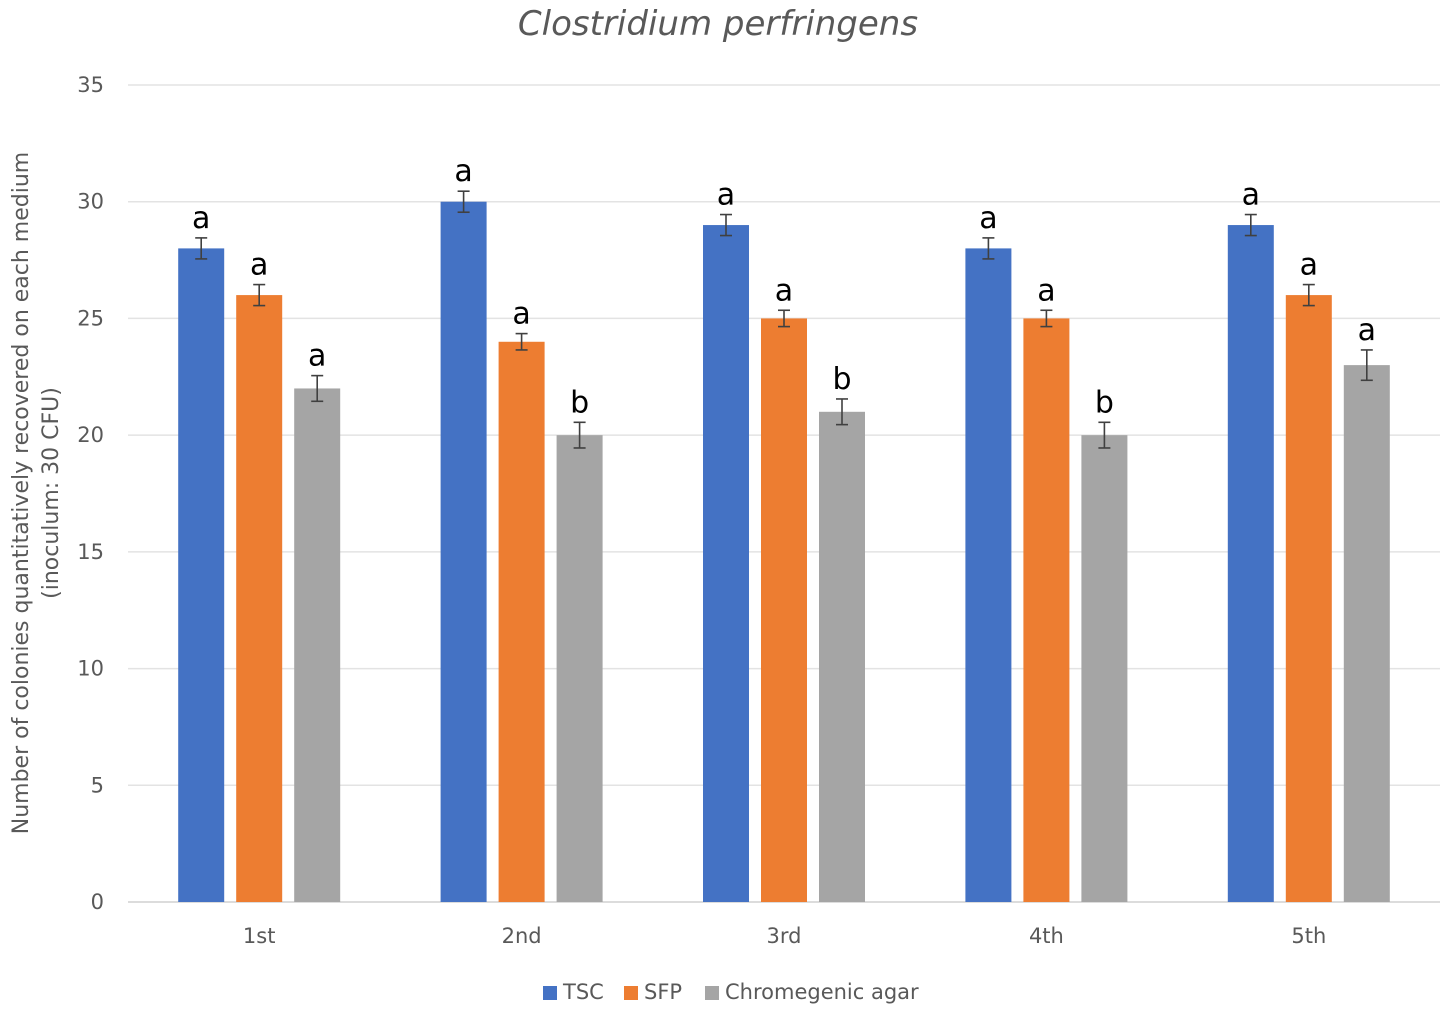 The height and width of the screenshot is (1014, 1444). Describe the element at coordinates (90, 318) in the screenshot. I see `y-tick-label: 25` at that location.